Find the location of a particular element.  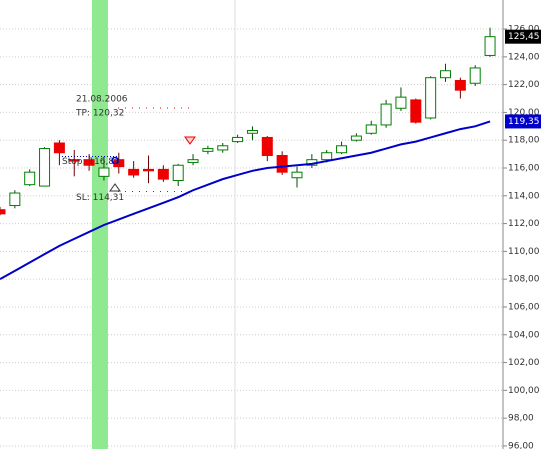

tp-label: TP: 120,32 is located at coordinates (99, 113).